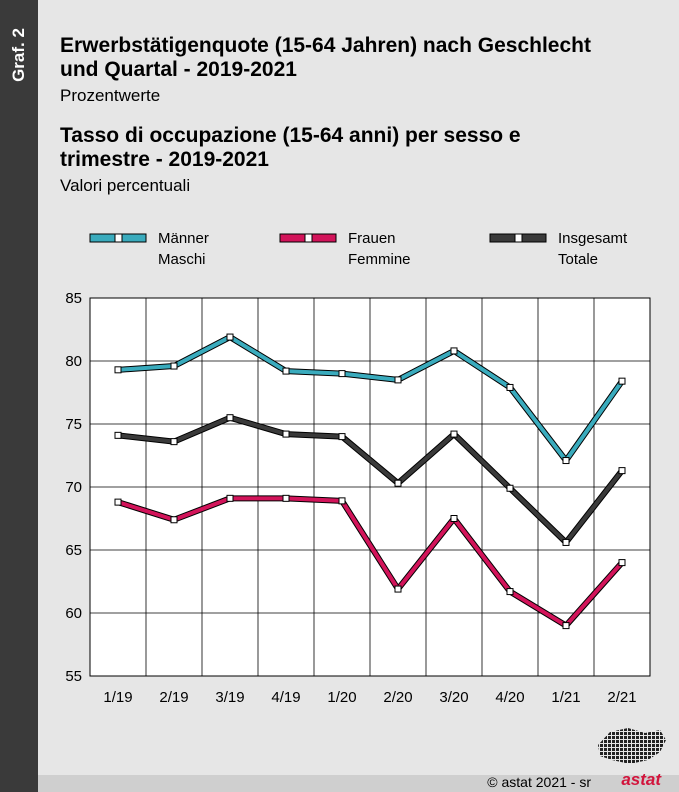 The height and width of the screenshot is (792, 679). Describe the element at coordinates (453, 697) in the screenshot. I see `x-tick-label: 3/20` at that location.